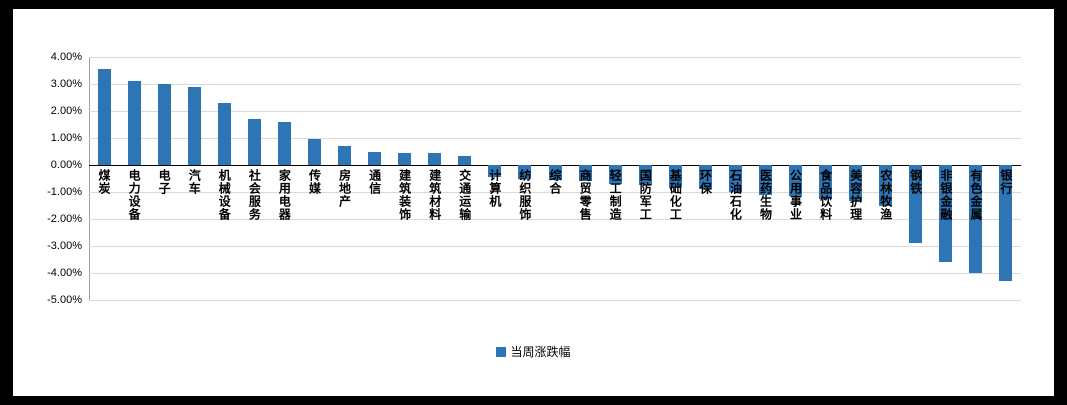  I want to click on category-label: 基础化工, so click(675, 195).